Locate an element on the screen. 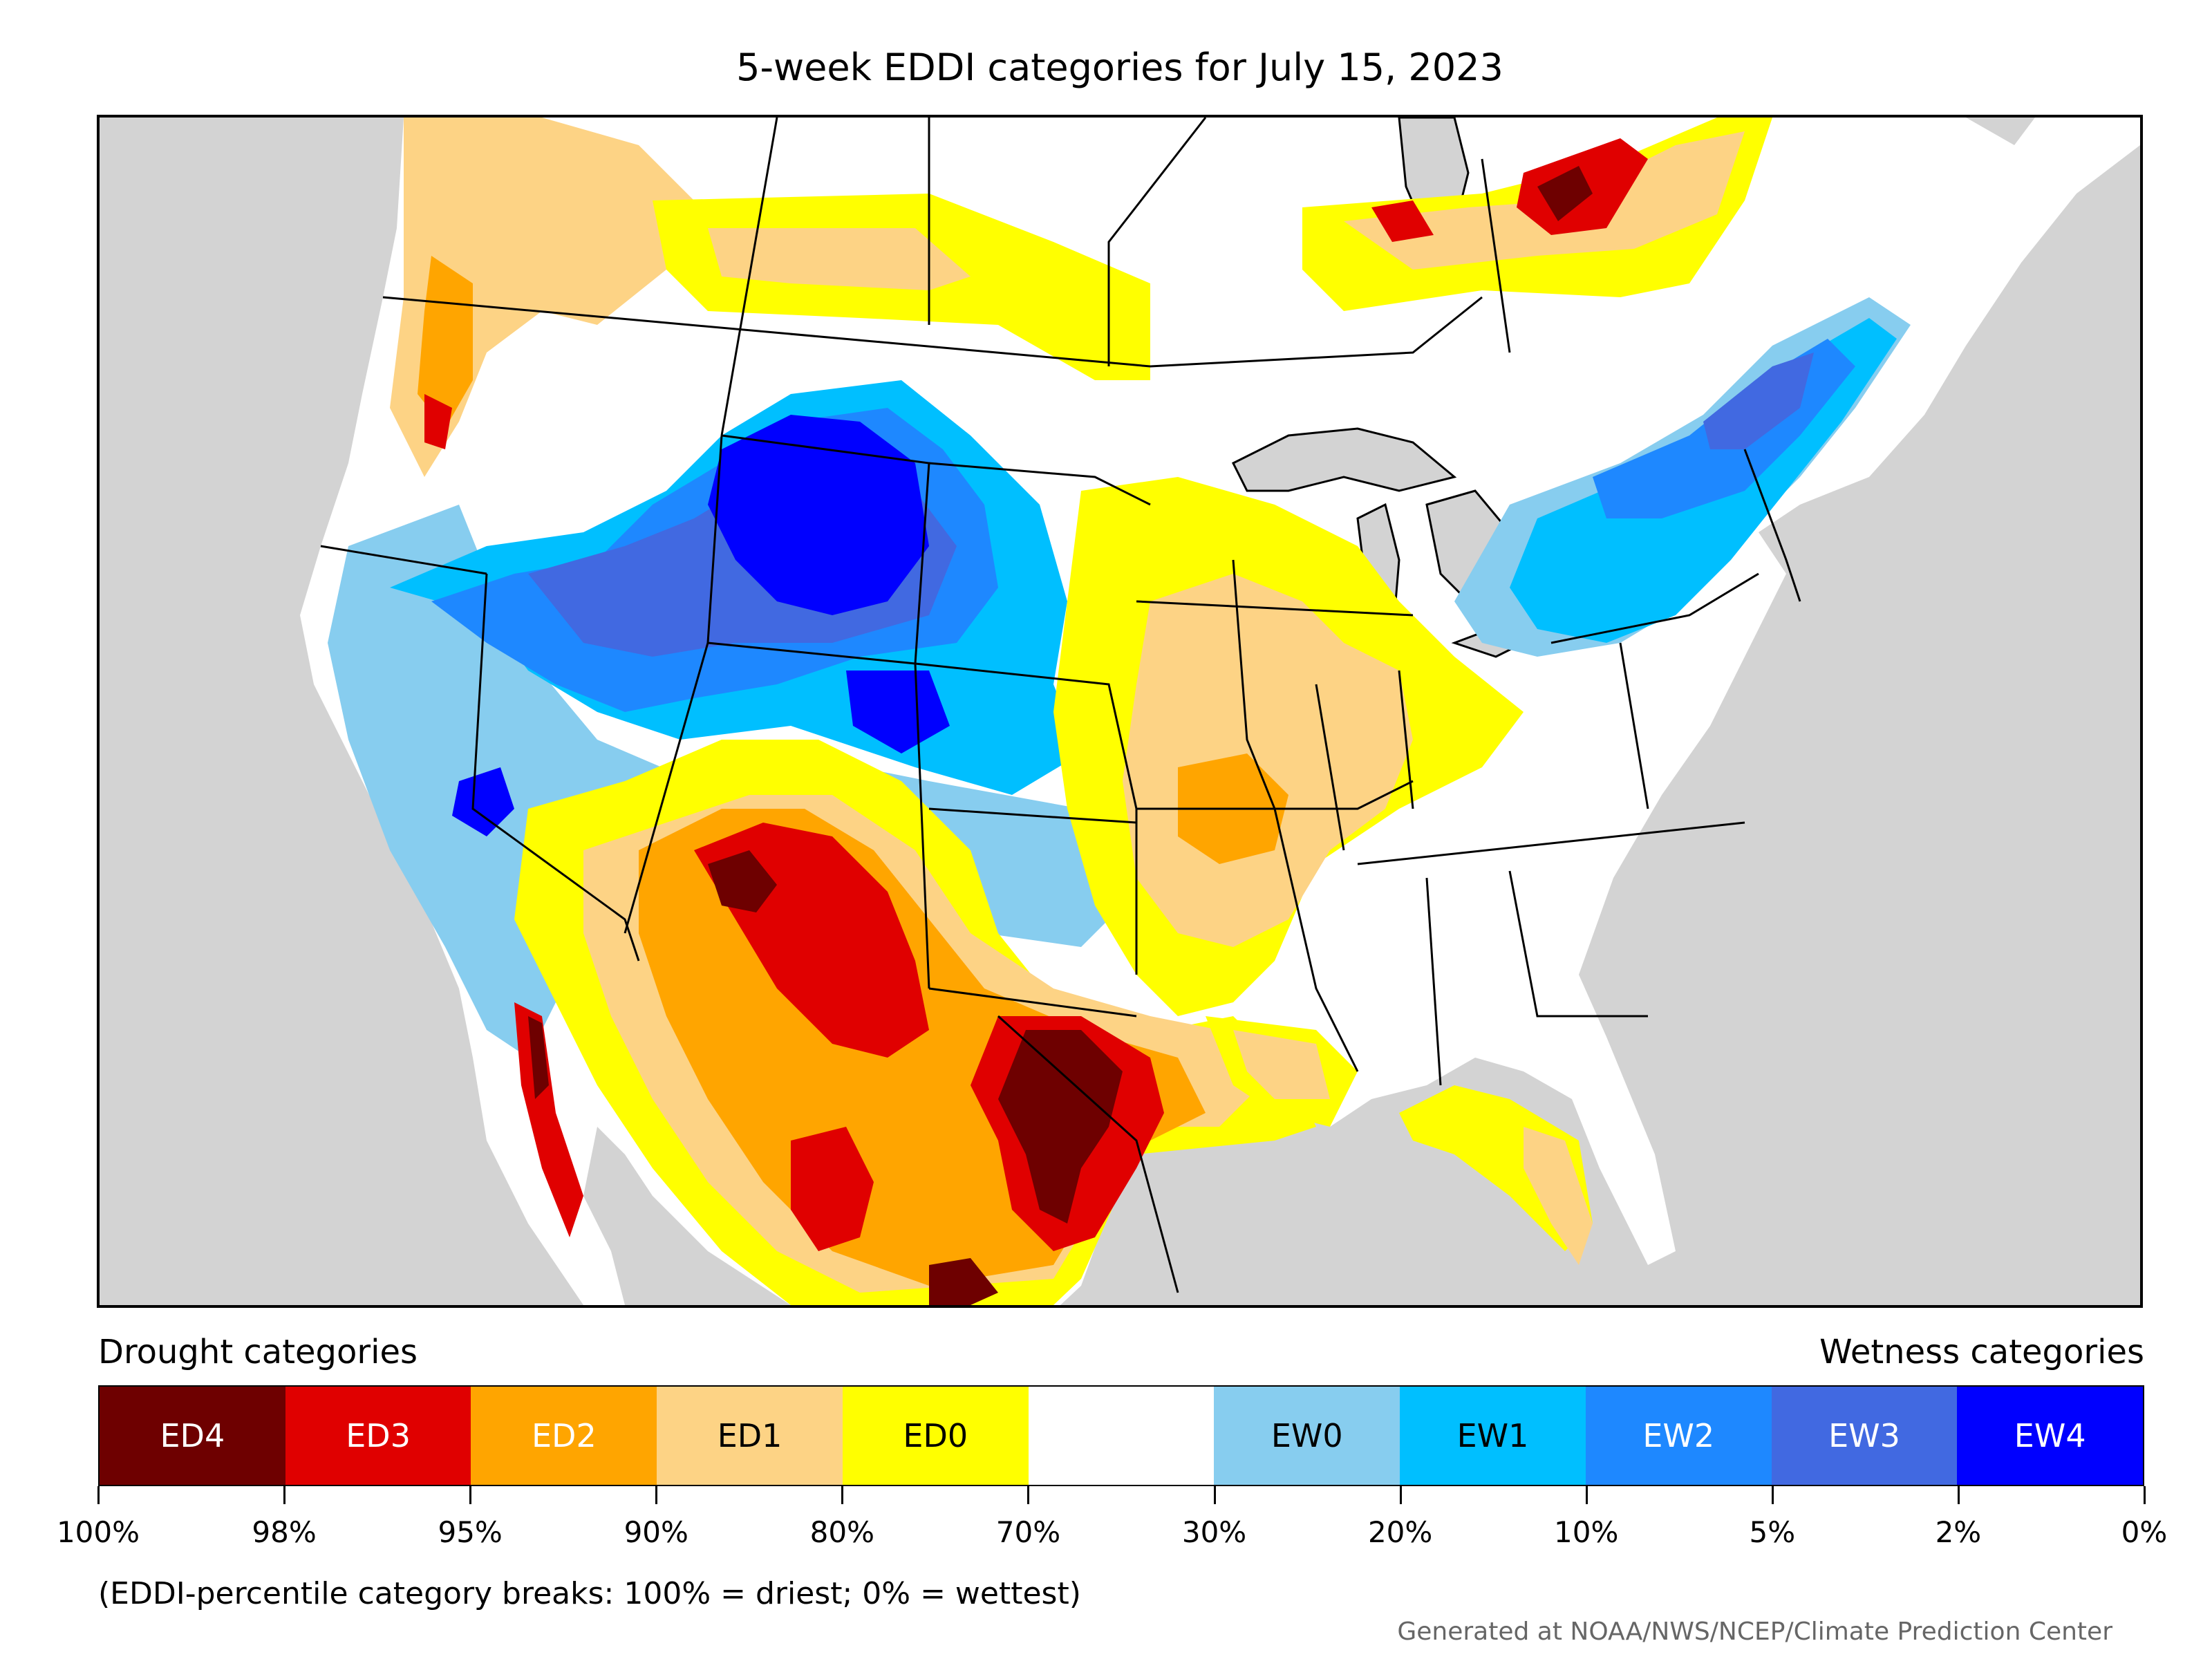  legend-cell-normal is located at coordinates (1121, 1436).